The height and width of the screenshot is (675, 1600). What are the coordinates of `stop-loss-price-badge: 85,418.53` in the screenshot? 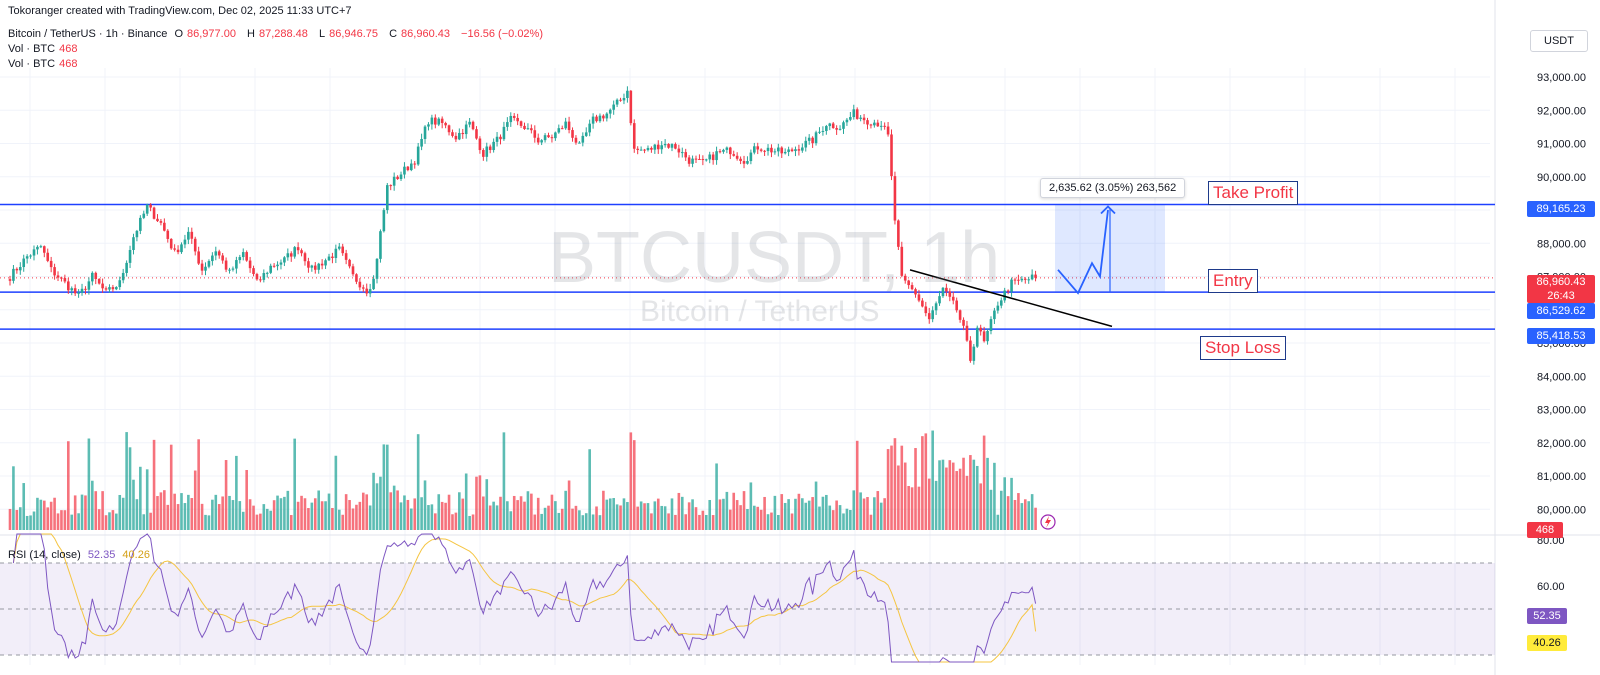 It's located at (1561, 336).